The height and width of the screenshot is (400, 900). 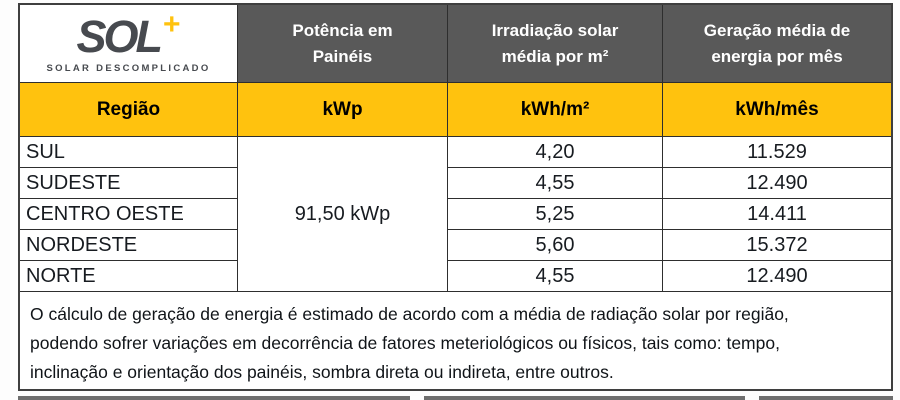 I want to click on header-irradiacao-line1: Irradiação solar, so click(x=555, y=30).